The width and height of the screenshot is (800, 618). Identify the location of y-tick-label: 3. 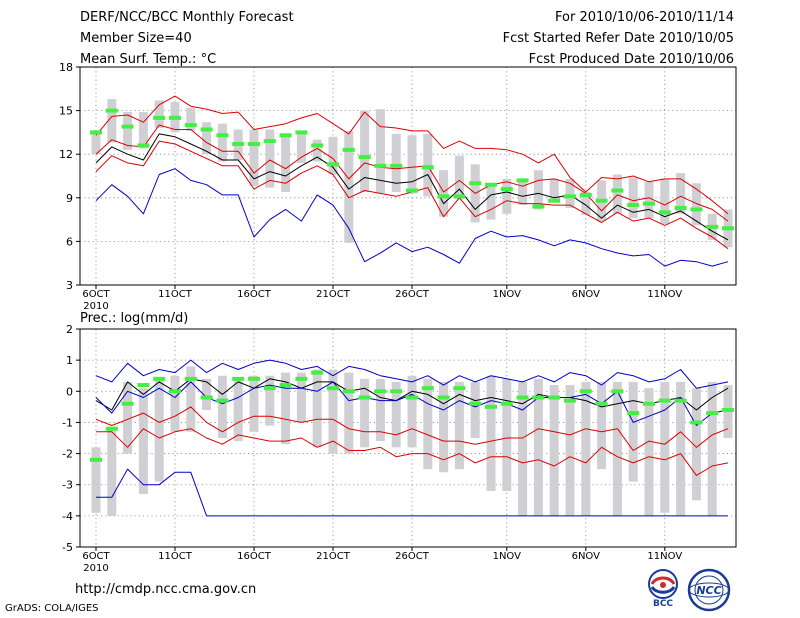
(69, 285).